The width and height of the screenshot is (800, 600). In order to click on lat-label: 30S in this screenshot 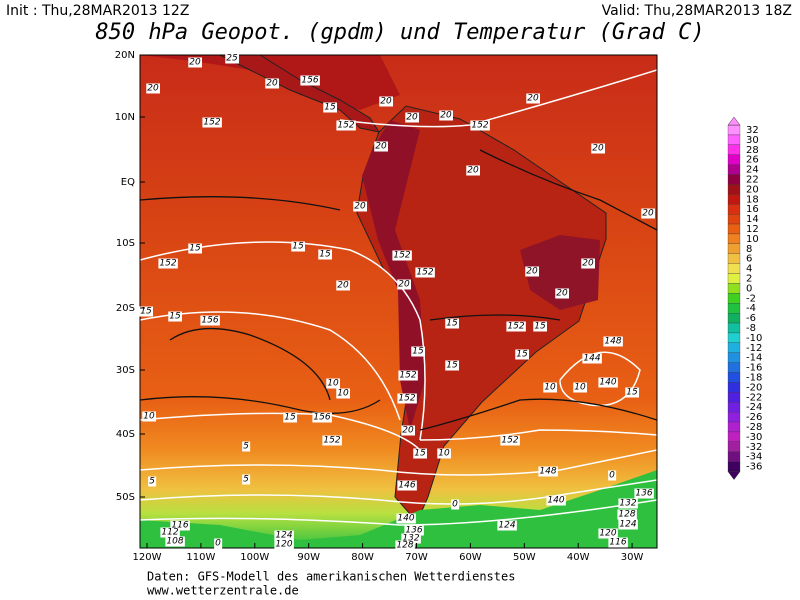, I will do `click(125, 370)`.